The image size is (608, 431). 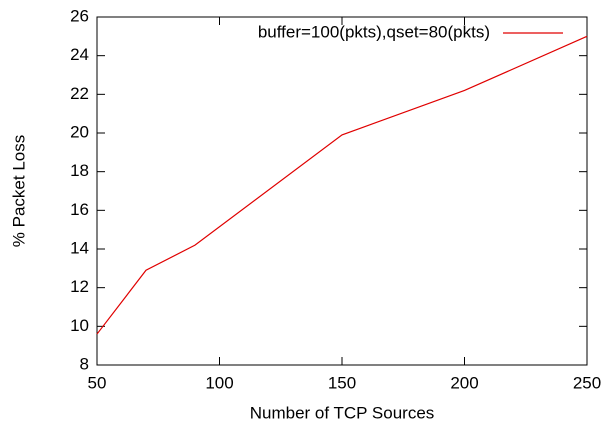 I want to click on x-axis-label: Number of TCP Sources, so click(x=342, y=412).